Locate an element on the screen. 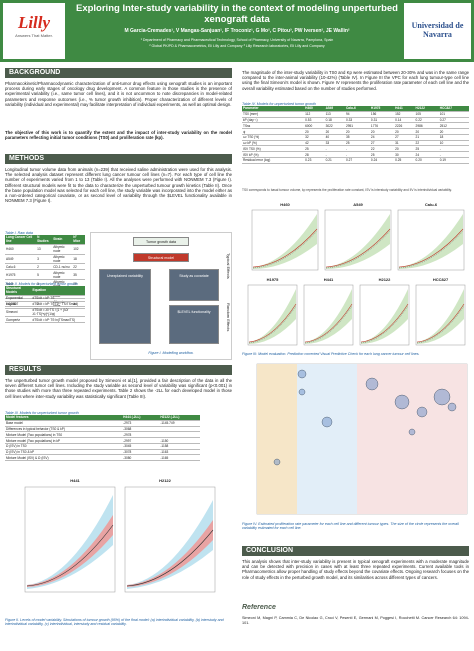 Image resolution: width=474 pixels, height=651 pixels. header-cell: Strain is located at coordinates (62, 240).